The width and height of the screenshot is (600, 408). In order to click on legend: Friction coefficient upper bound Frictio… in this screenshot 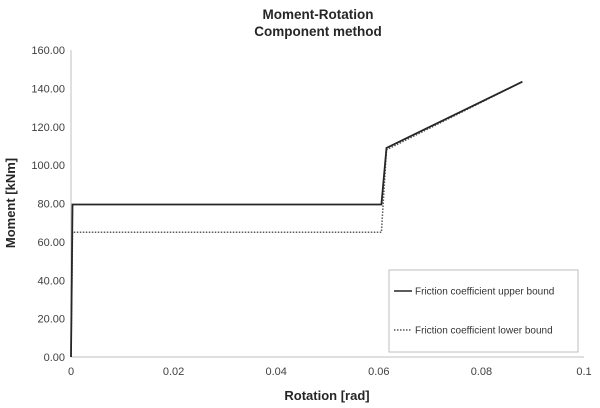, I will do `click(483, 311)`.